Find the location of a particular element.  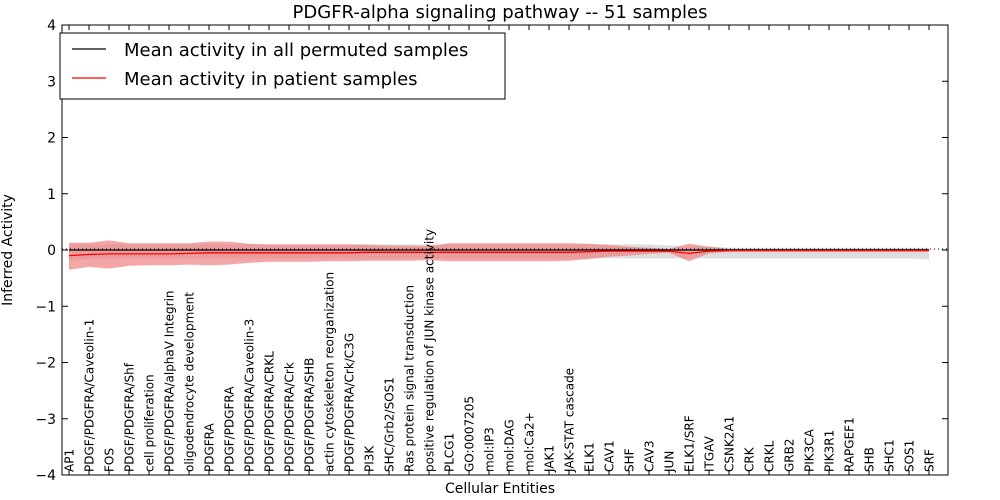

x-tick-label: CAV3 is located at coordinates (650, 456).